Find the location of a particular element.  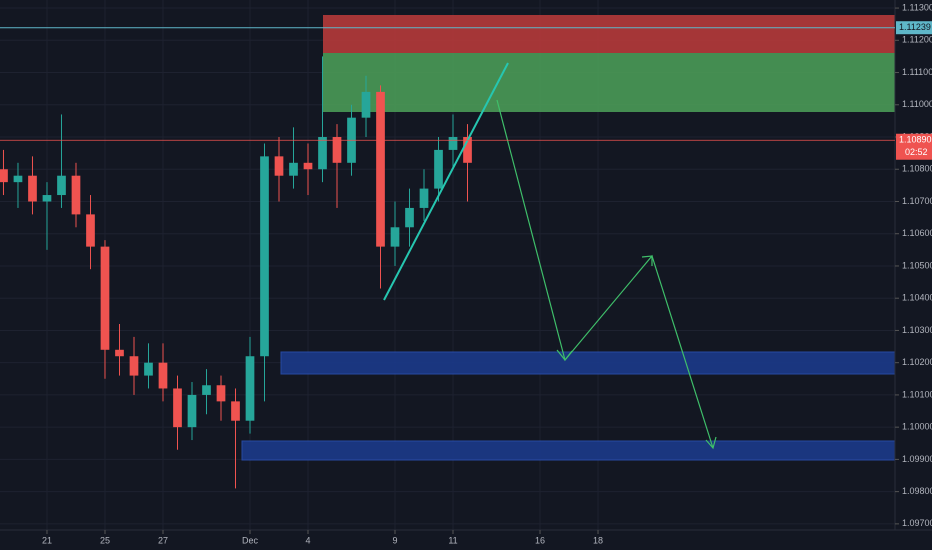

y-tick-label: 1.10400 is located at coordinates (917, 298).